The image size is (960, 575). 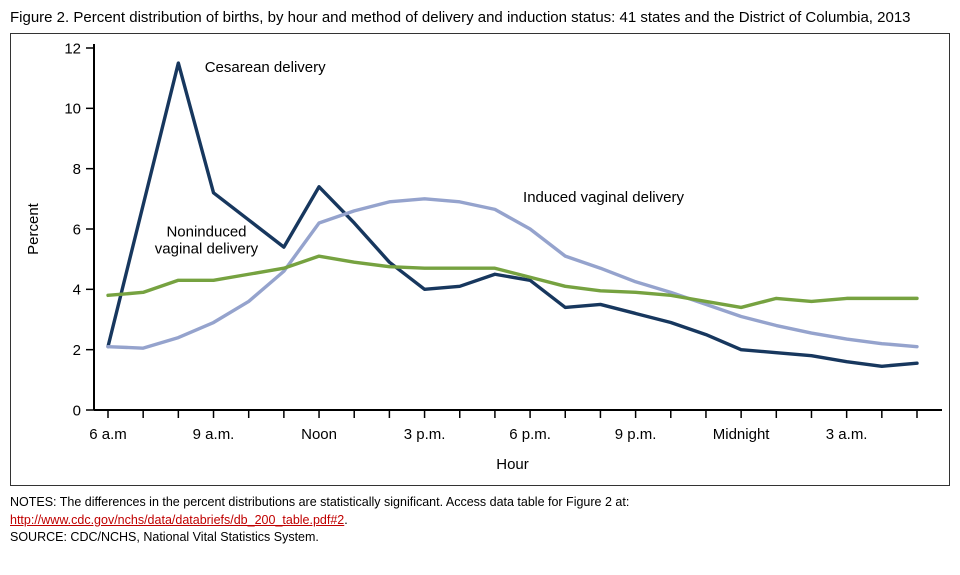 I want to click on y-tick-label: 10, so click(x=72, y=109).